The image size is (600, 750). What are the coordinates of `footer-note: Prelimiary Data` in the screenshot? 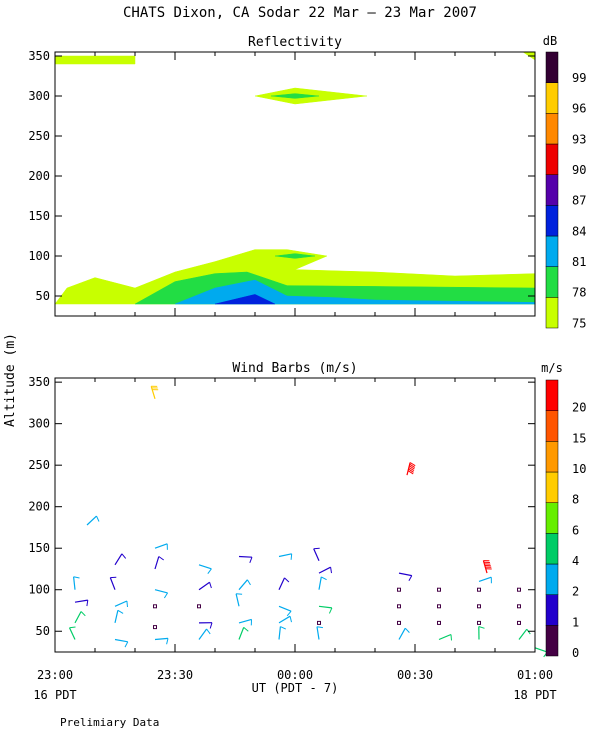 It's located at (109, 722).